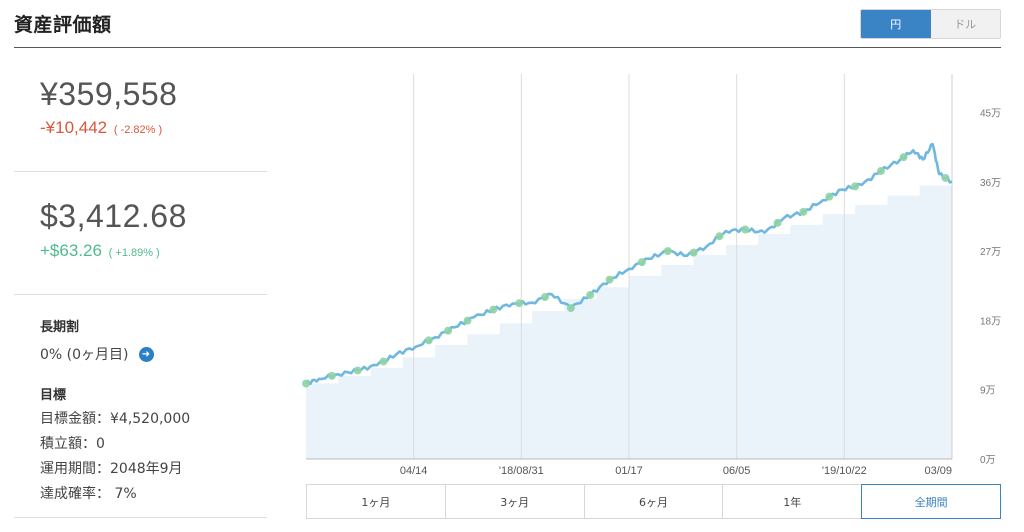 The width and height of the screenshot is (1024, 532). Describe the element at coordinates (138, 130) in the screenshot. I see `jpy-change-percent: ( -2.82% )` at that location.